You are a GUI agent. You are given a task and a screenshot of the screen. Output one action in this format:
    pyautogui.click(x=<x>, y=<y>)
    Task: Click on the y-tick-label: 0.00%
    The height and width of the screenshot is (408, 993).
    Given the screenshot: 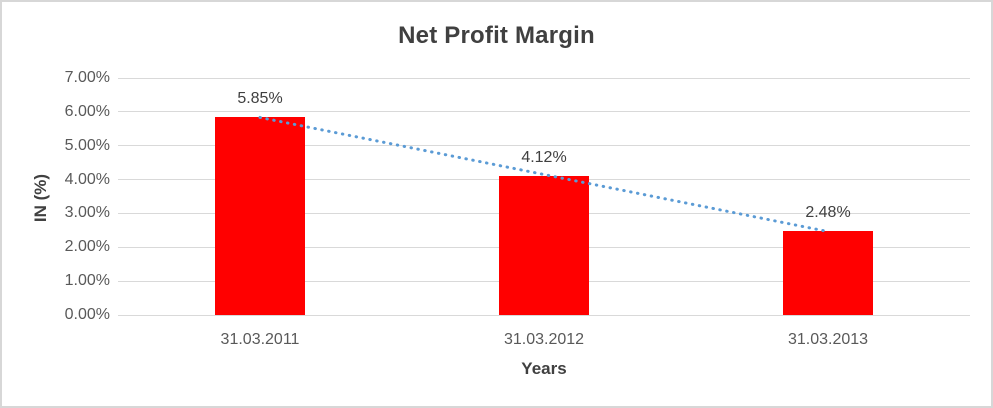 What is the action you would take?
    pyautogui.click(x=87, y=314)
    